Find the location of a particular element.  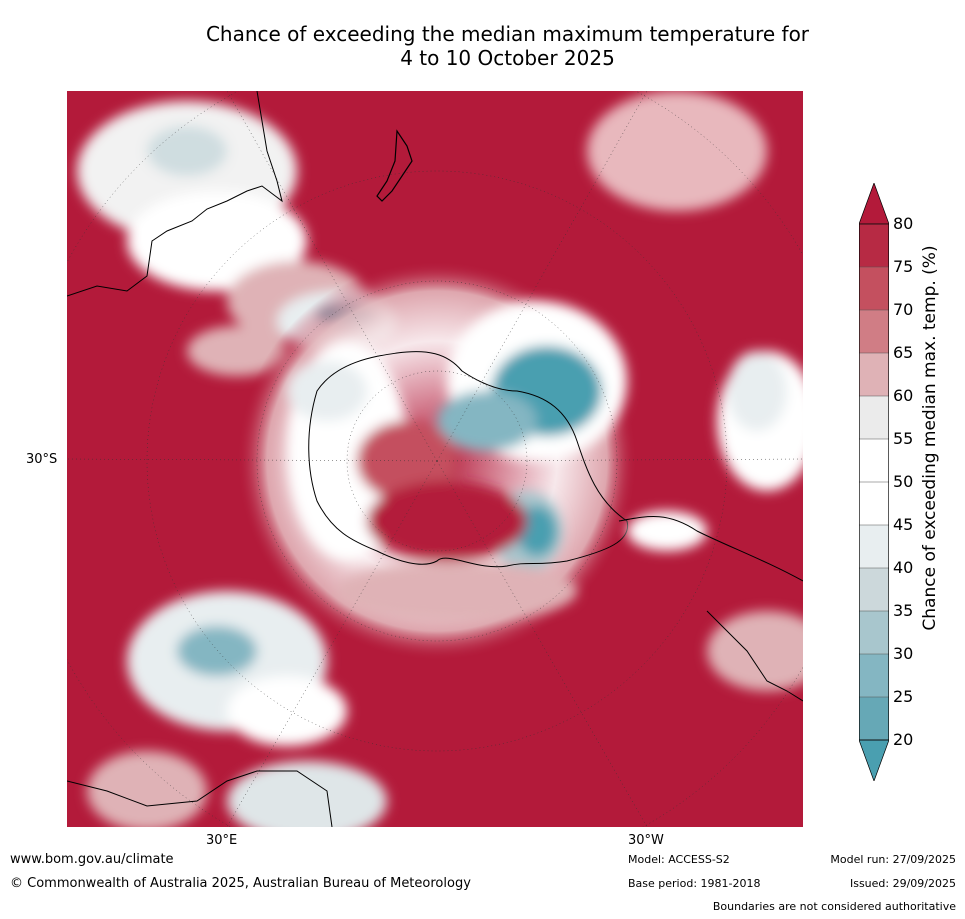

new-zealand-outline is located at coordinates (394, 165).